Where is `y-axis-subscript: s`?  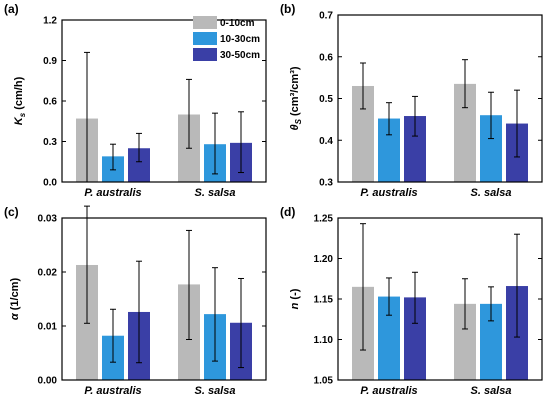 y-axis-subscript: s is located at coordinates (22, 114).